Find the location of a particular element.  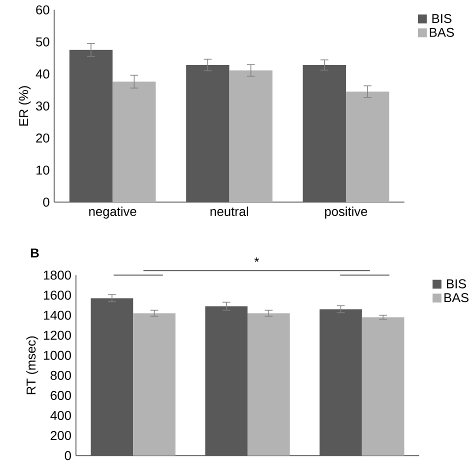

x-tick-label: positive is located at coordinates (346, 212).